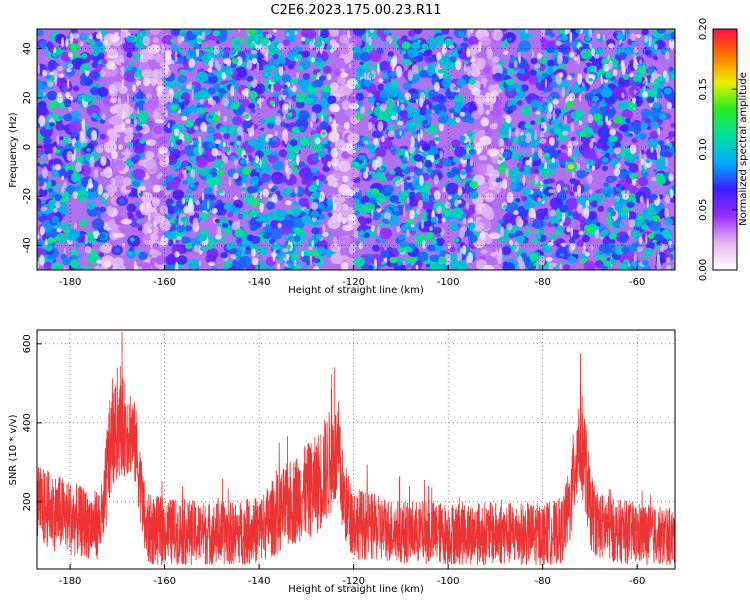  Describe the element at coordinates (353, 581) in the screenshot. I see `snr-x-tick-label: -120` at that location.